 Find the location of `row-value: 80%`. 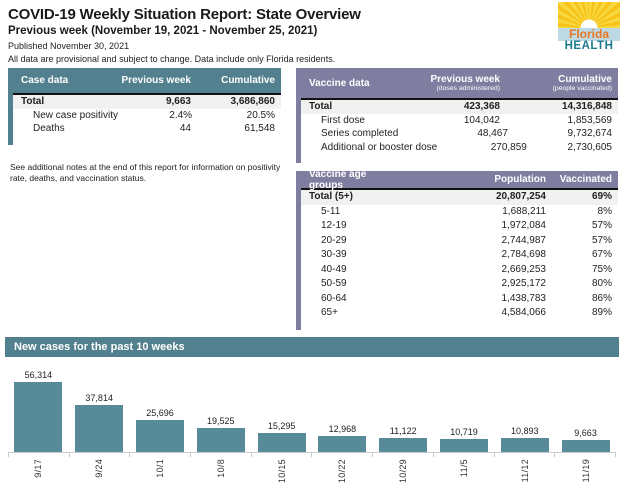

row-value: 80% is located at coordinates (601, 283).